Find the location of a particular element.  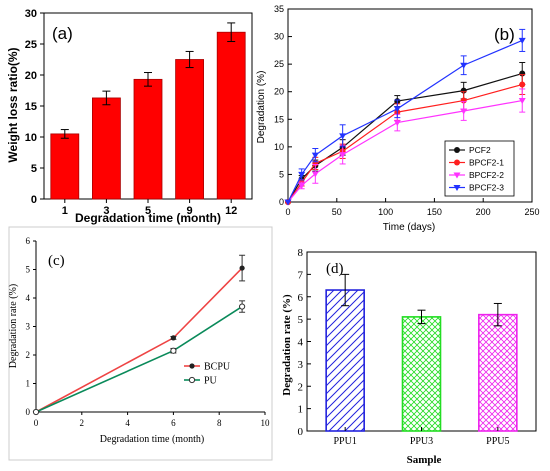

panel-a-ytick-label: 20 is located at coordinates (31, 76).